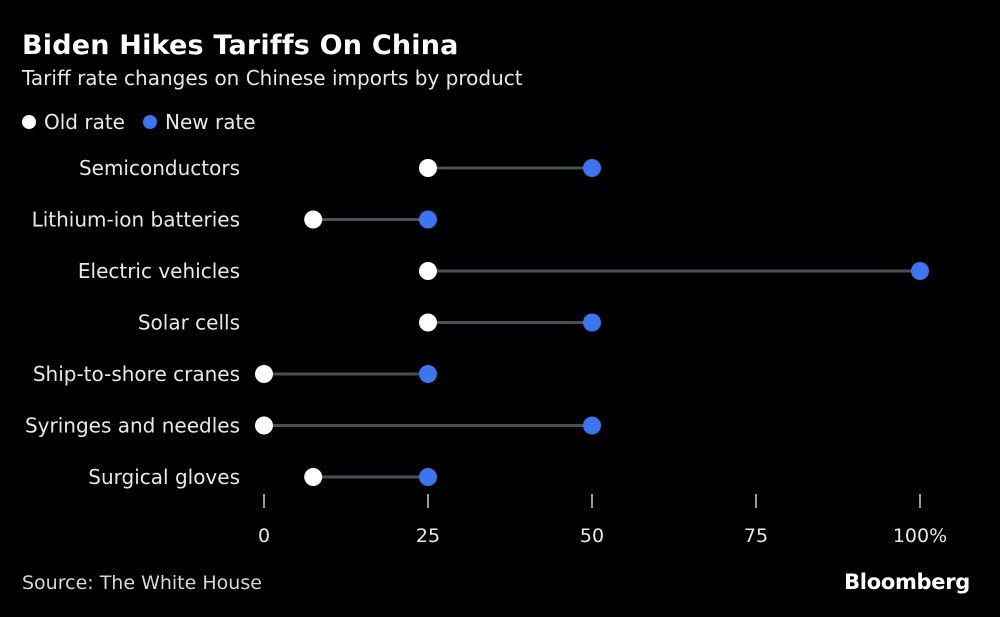 The height and width of the screenshot is (617, 1000). I want to click on chart-title: Biden Hikes Tariffs On China, so click(240, 45).